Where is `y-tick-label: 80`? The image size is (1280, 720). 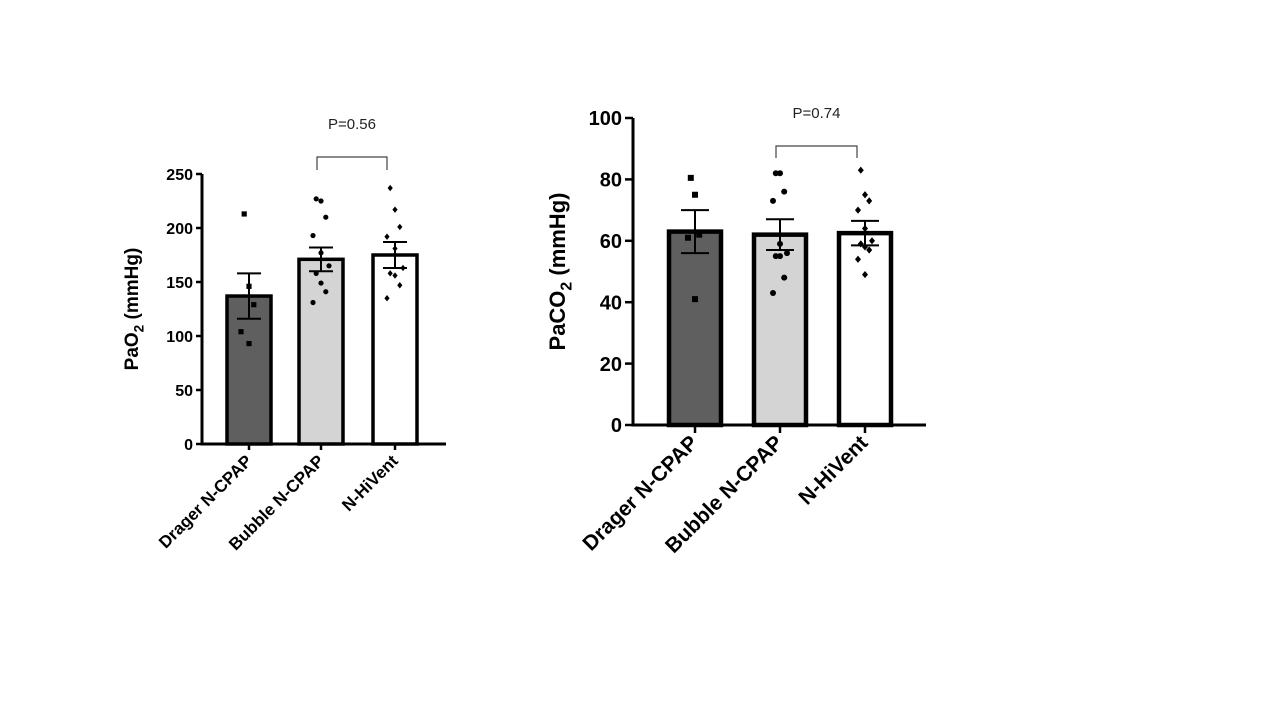 y-tick-label: 80 is located at coordinates (611, 181).